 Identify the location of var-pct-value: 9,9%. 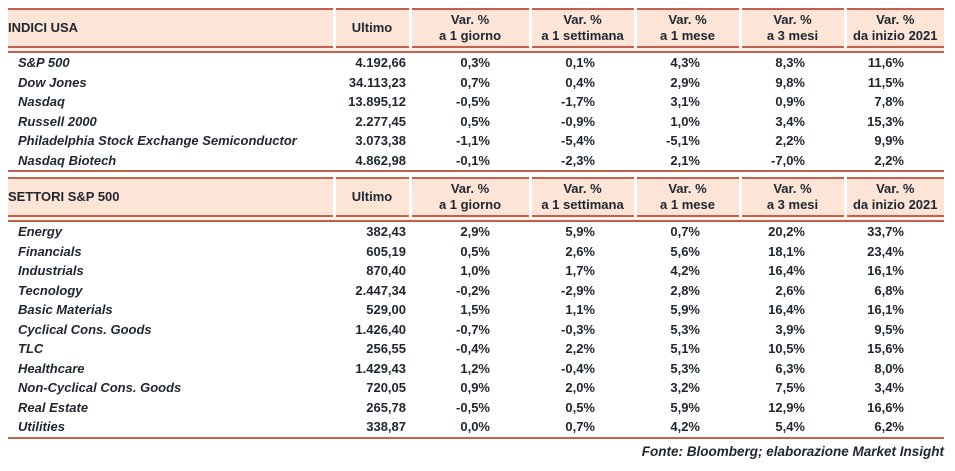
(889, 140).